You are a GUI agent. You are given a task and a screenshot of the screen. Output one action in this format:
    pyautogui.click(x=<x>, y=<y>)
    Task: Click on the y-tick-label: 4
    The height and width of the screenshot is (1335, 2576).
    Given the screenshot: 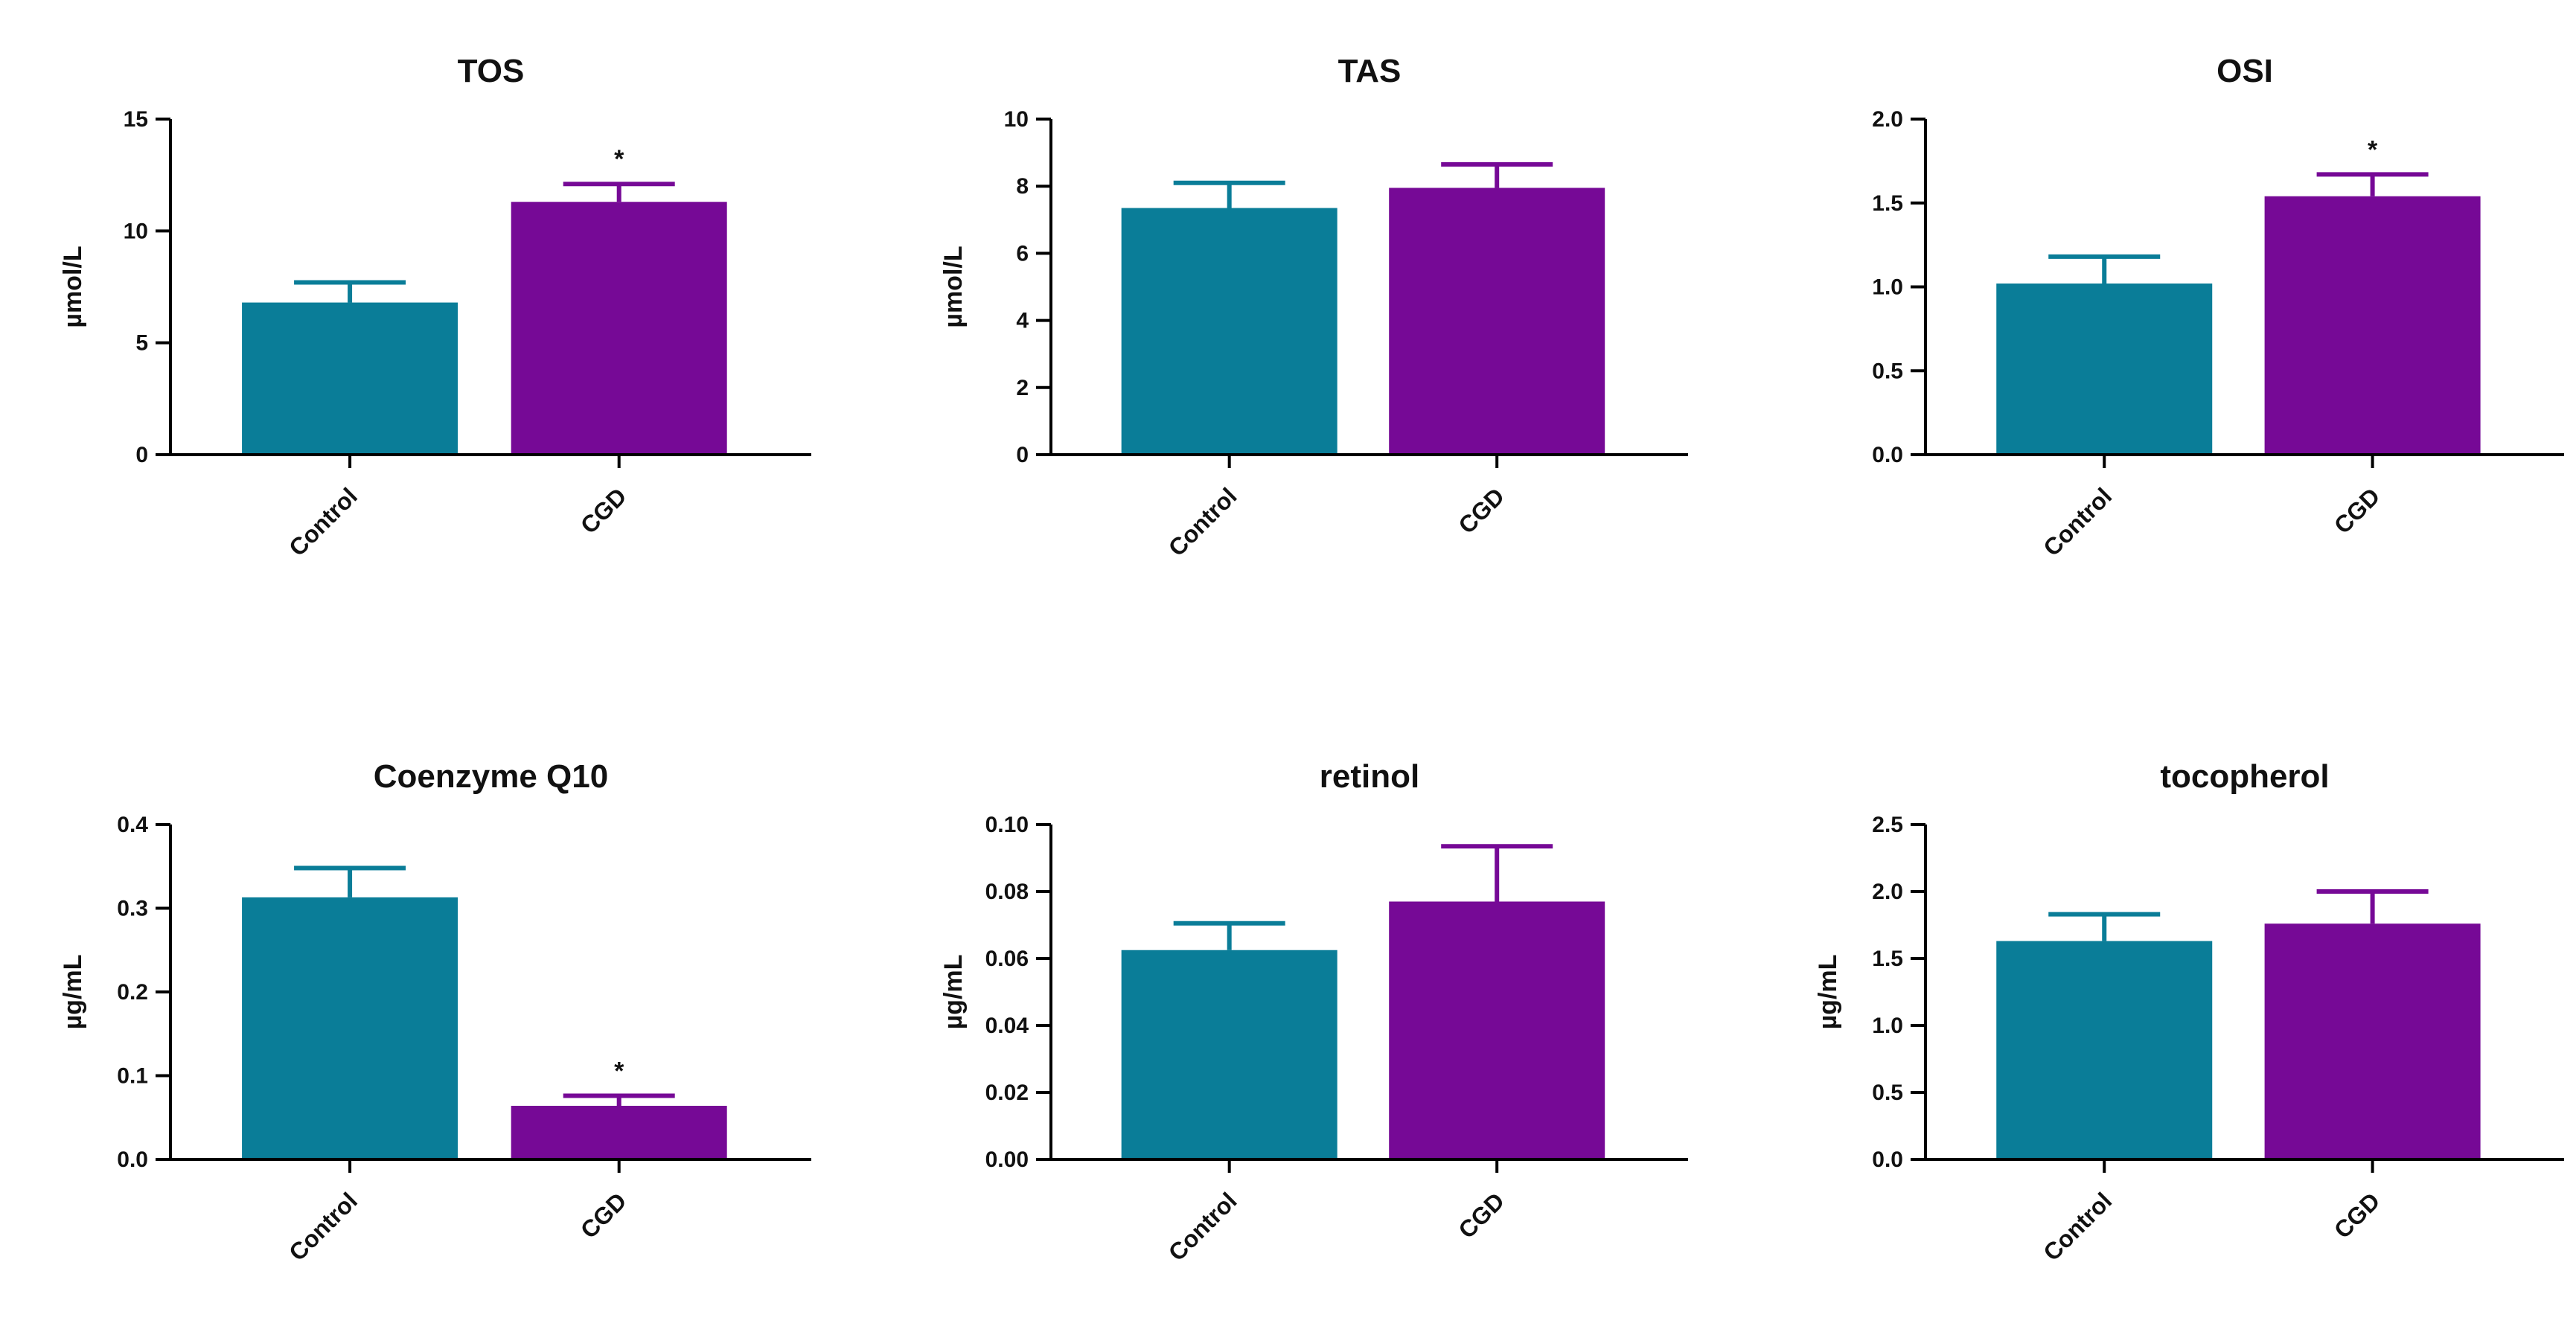 What is the action you would take?
    pyautogui.click(x=1022, y=321)
    